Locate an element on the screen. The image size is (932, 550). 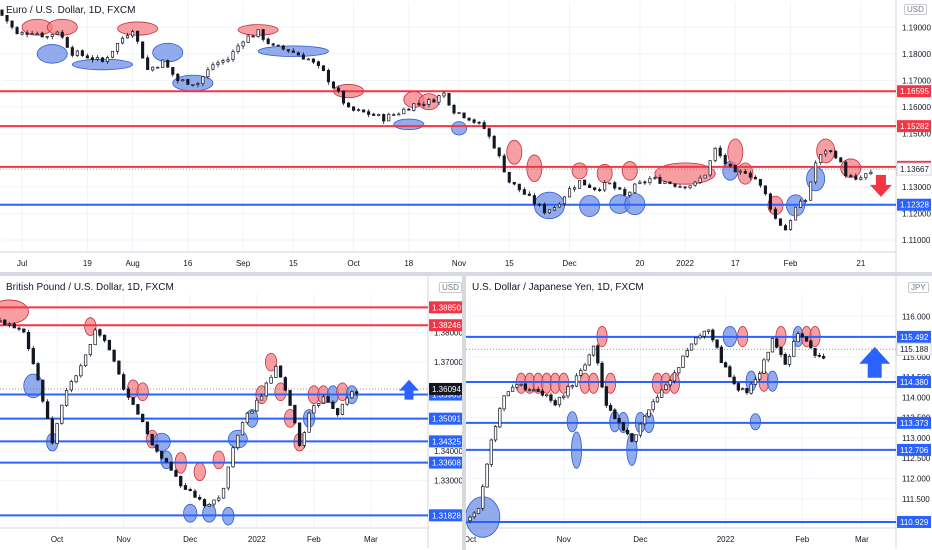
x-tick-label: Oct is located at coordinates (471, 539).